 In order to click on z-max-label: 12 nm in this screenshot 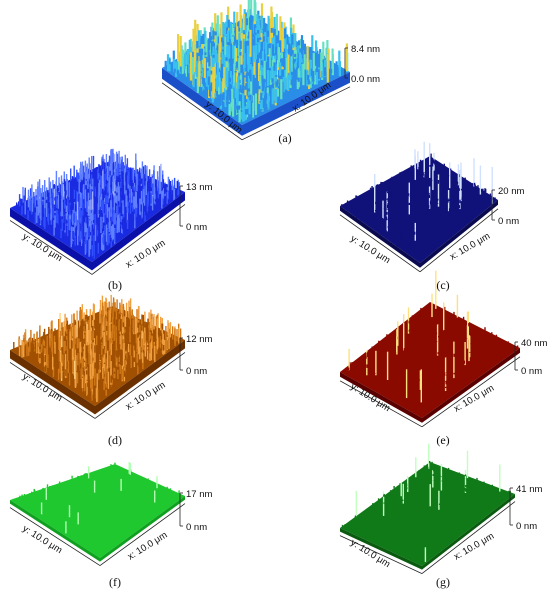, I will do `click(199, 339)`.